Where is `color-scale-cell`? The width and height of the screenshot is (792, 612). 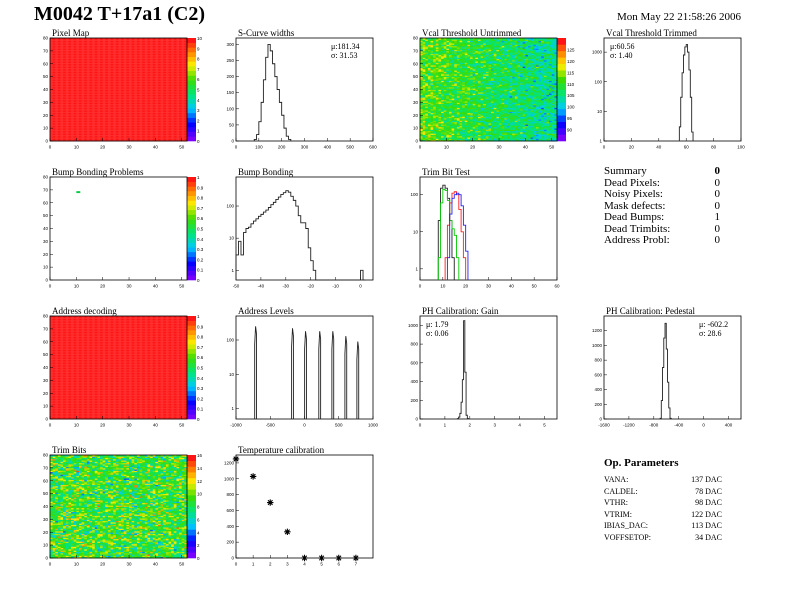 color-scale-cell is located at coordinates (191, 115).